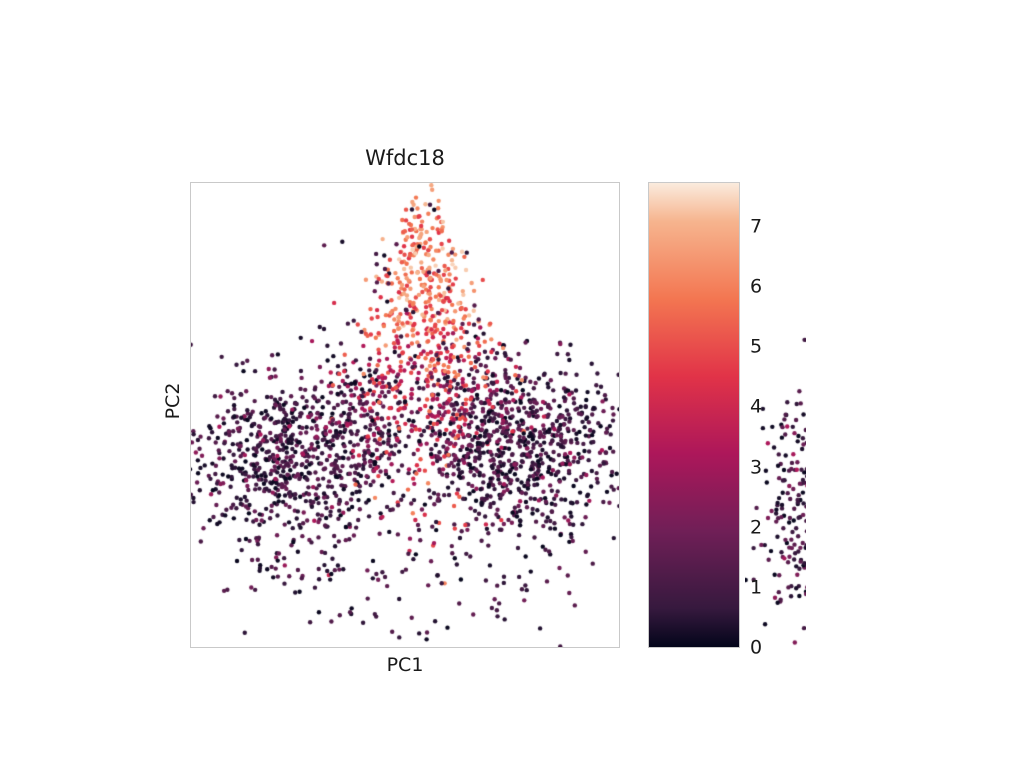 The width and height of the screenshot is (1024, 768). What do you see at coordinates (756, 286) in the screenshot?
I see `colorbar-tick-label: 6` at bounding box center [756, 286].